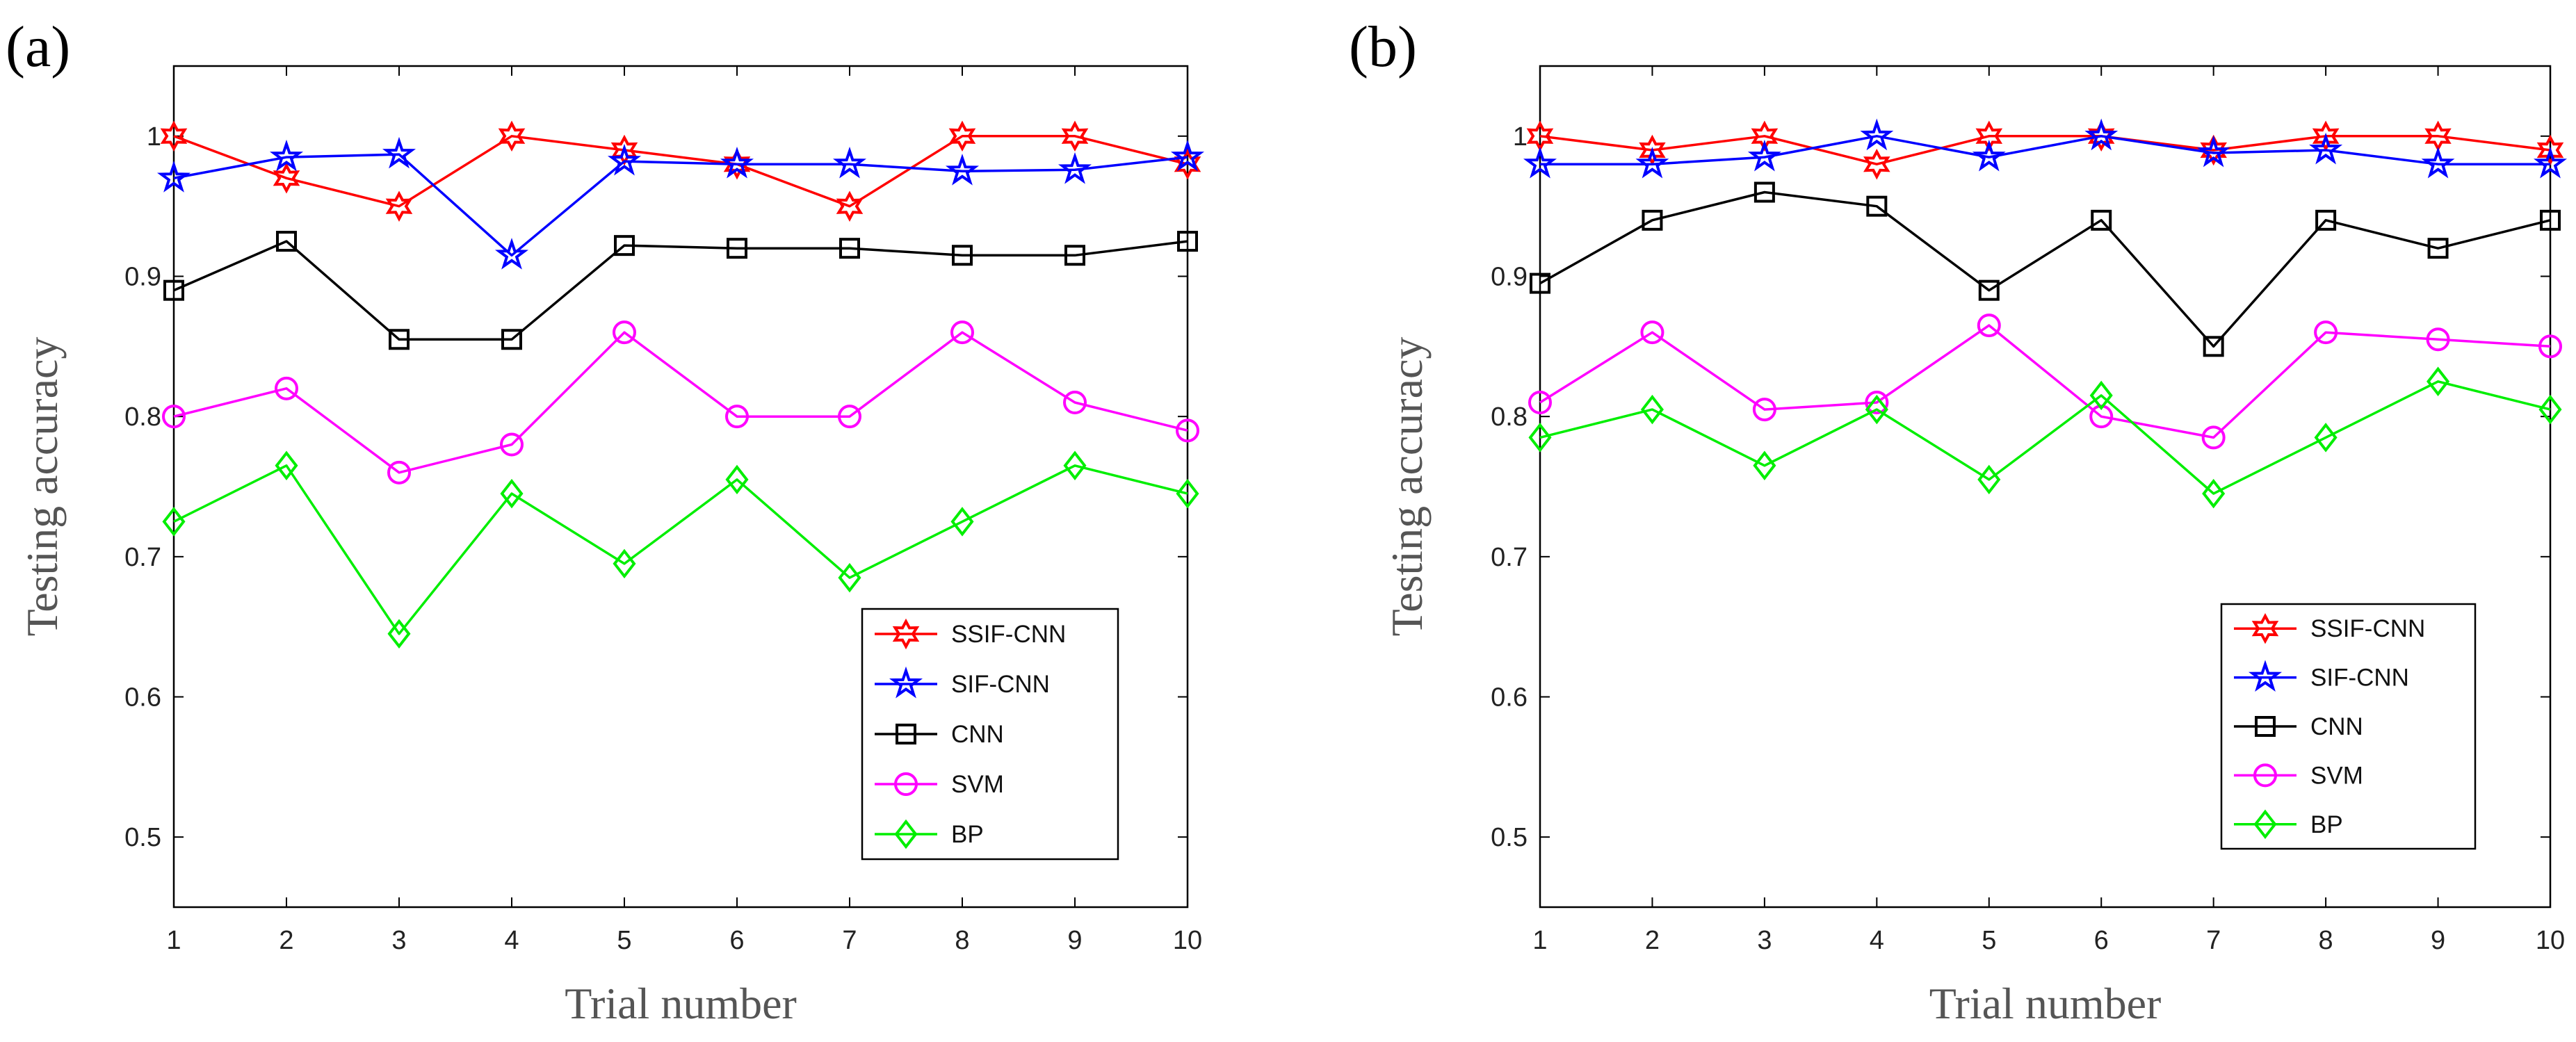  I want to click on chart-a-legend-item-ssif-cnn: SSIF-CNN, so click(970, 634).